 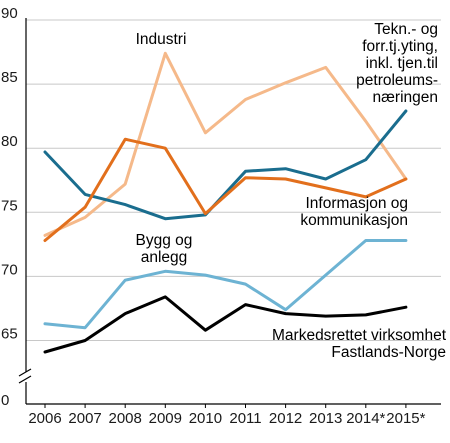 I want to click on series-label-info: Informasjon og kommunikasjon, so click(x=354, y=212).